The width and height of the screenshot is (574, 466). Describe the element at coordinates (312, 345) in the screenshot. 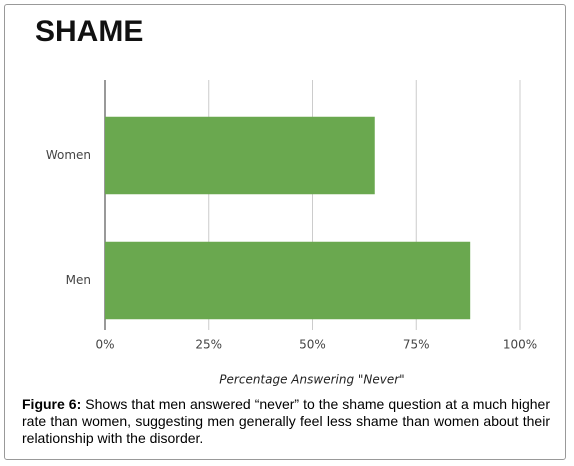

I see `x-tick-label: 50%` at that location.